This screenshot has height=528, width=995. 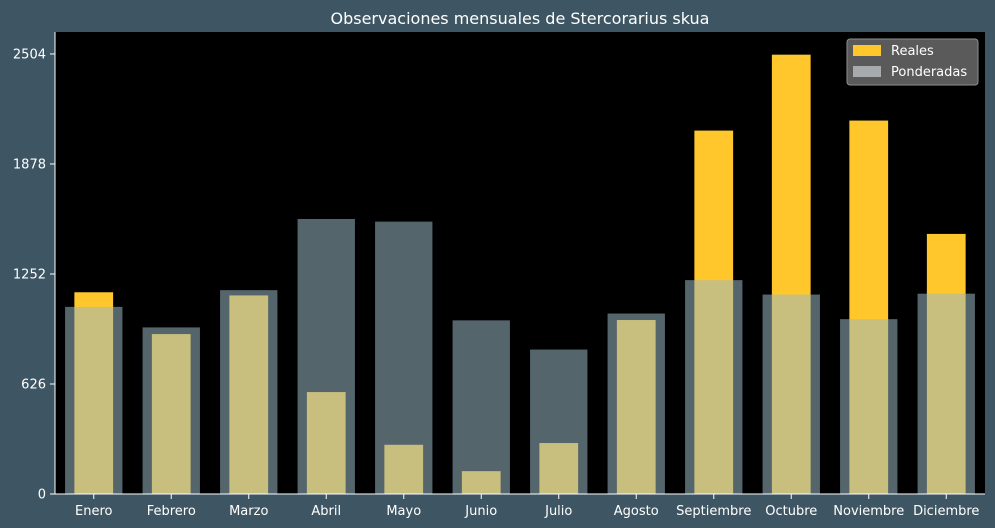 What do you see at coordinates (480, 511) in the screenshot?
I see `x-tick-label-junio: Junio` at bounding box center [480, 511].